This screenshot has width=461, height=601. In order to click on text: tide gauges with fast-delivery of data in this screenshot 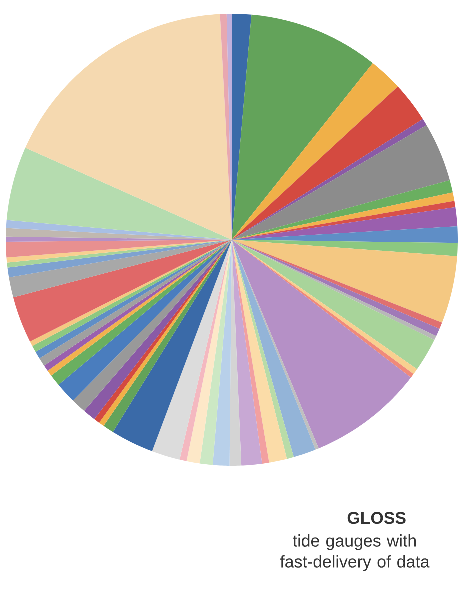, I will do `click(355, 553)`.